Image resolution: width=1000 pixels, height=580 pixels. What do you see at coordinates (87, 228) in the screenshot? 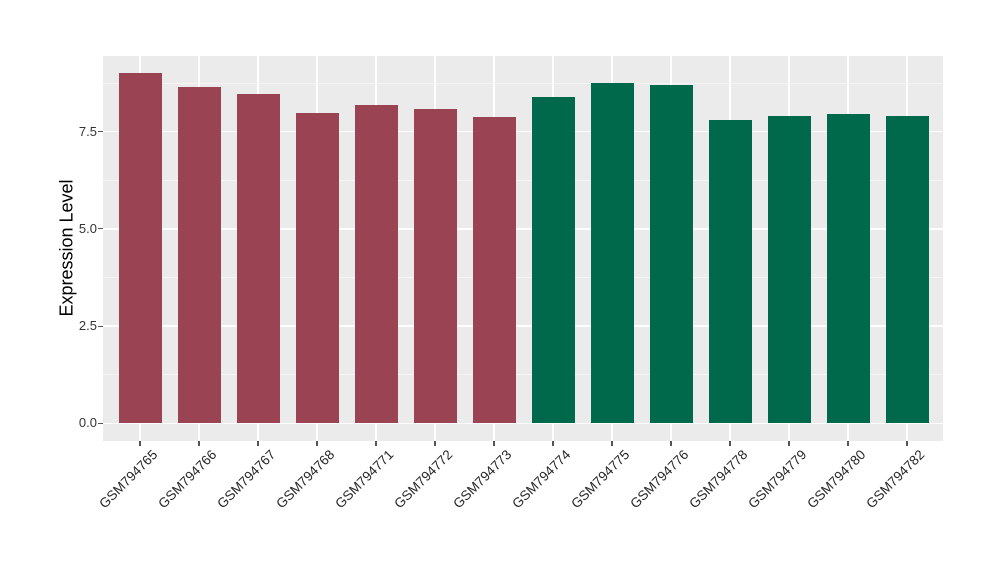
I see `y-tick-label: 5.0` at bounding box center [87, 228].